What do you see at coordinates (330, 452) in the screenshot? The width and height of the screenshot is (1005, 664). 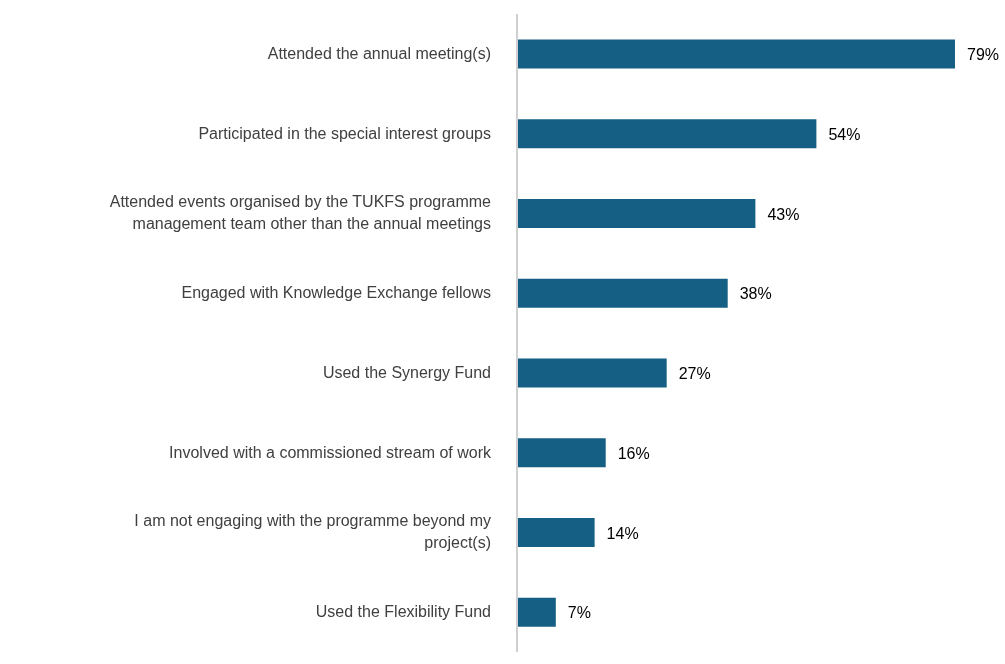 I see `y-tick-label: Involved with a commissioned stream of work` at bounding box center [330, 452].